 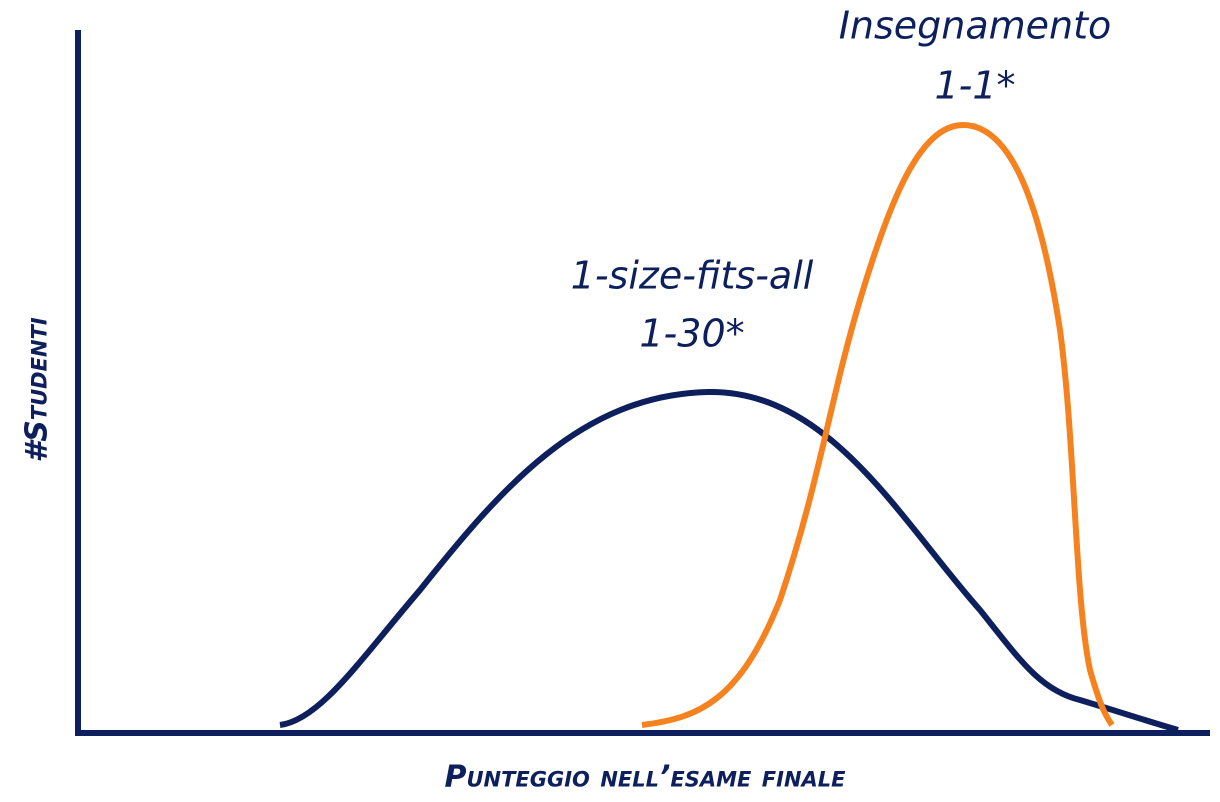 I want to click on note: 1-size-fits-all, so click(x=692, y=276).